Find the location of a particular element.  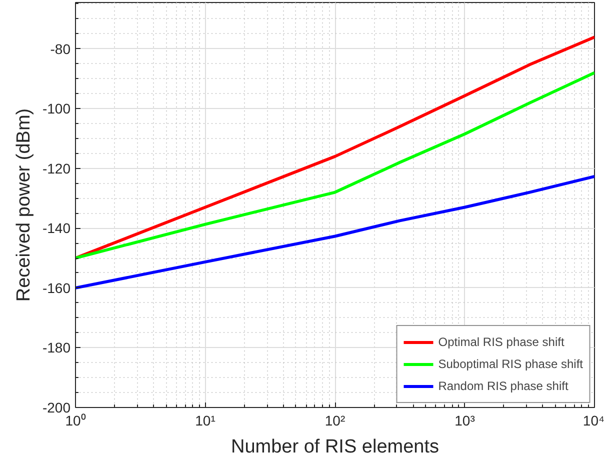

x-tick-label: 10⁴ is located at coordinates (593, 420).